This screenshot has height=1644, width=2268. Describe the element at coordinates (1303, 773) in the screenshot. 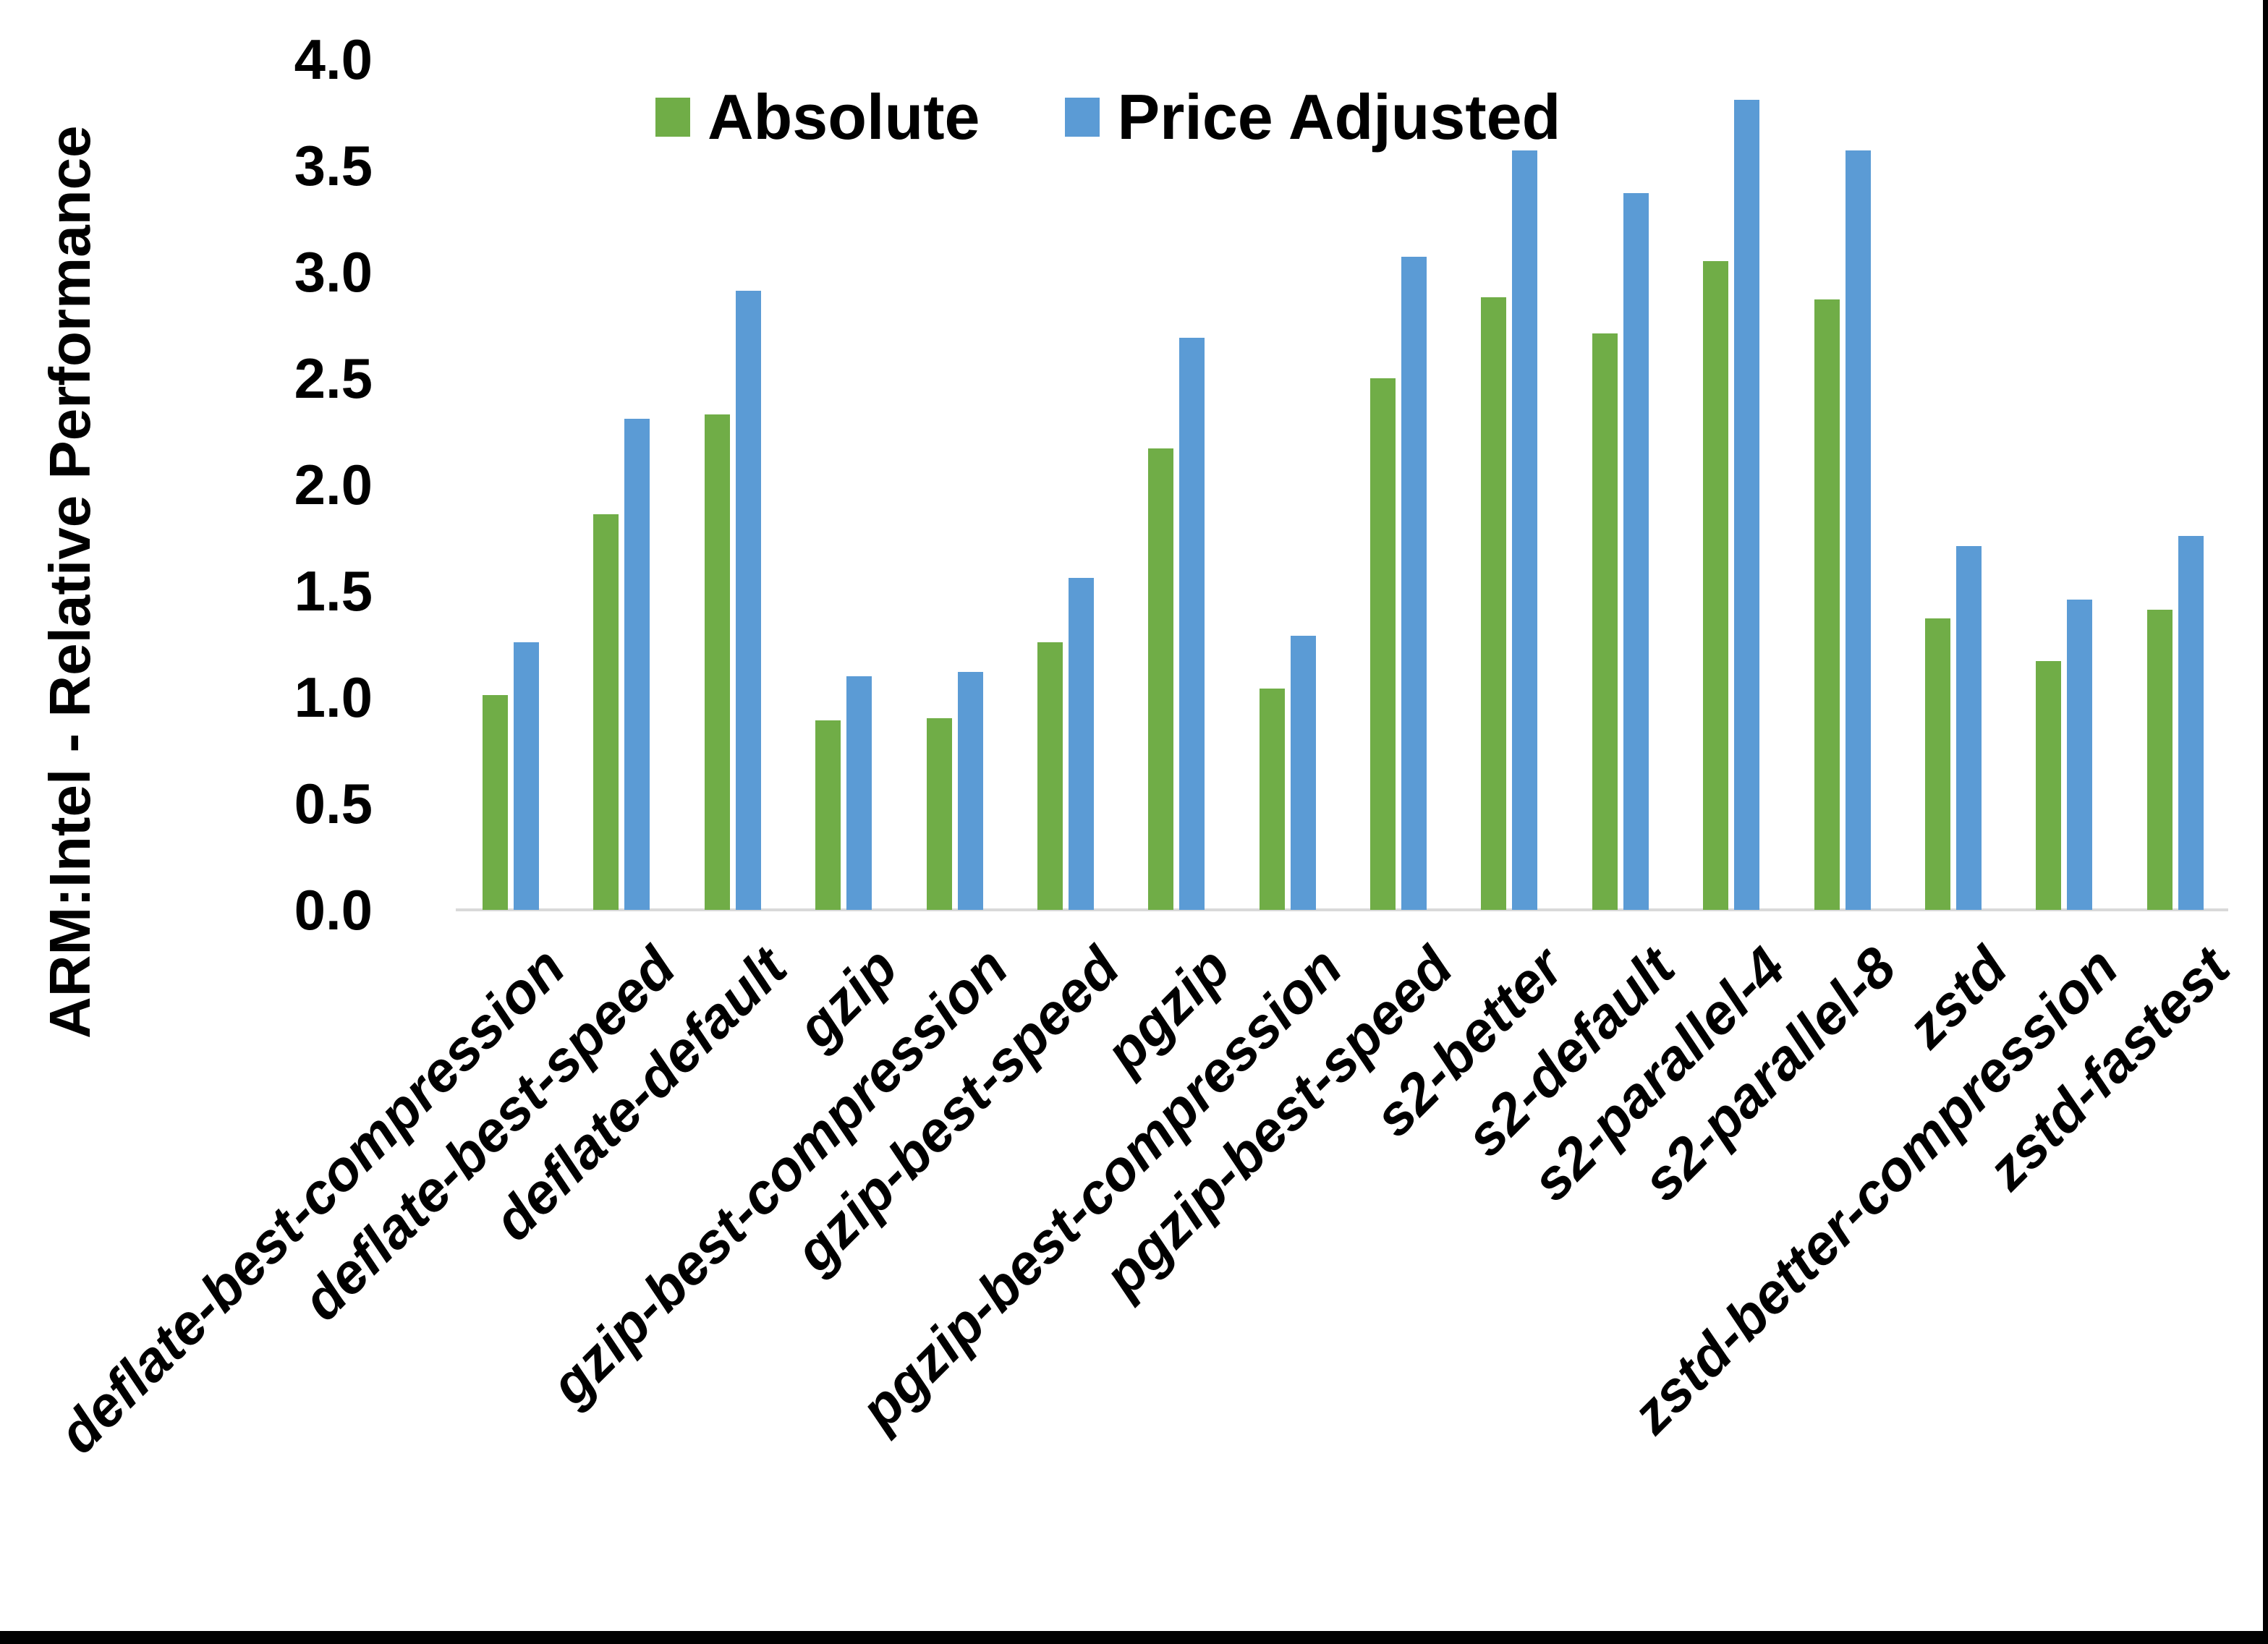

I see `bar-price-adjusted-pgzip-best-compression` at that location.